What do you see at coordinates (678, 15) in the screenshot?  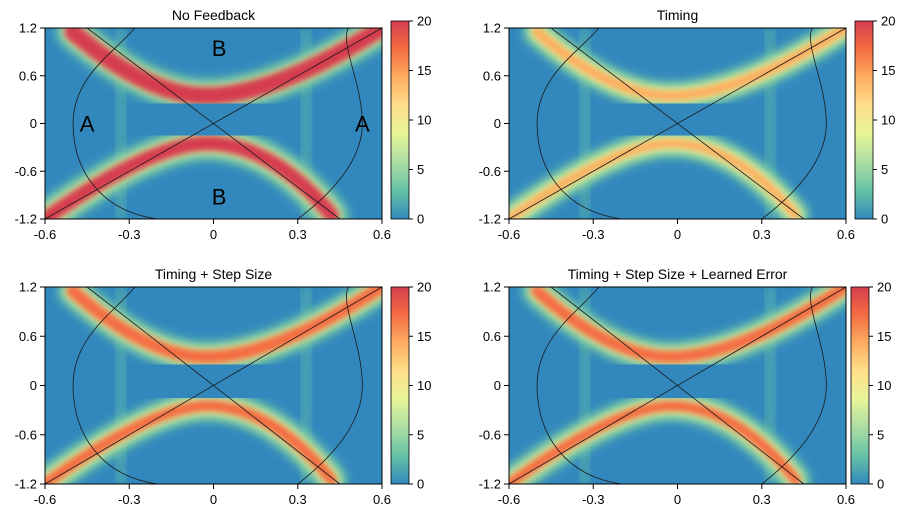 I see `panel-title: Timing` at bounding box center [678, 15].